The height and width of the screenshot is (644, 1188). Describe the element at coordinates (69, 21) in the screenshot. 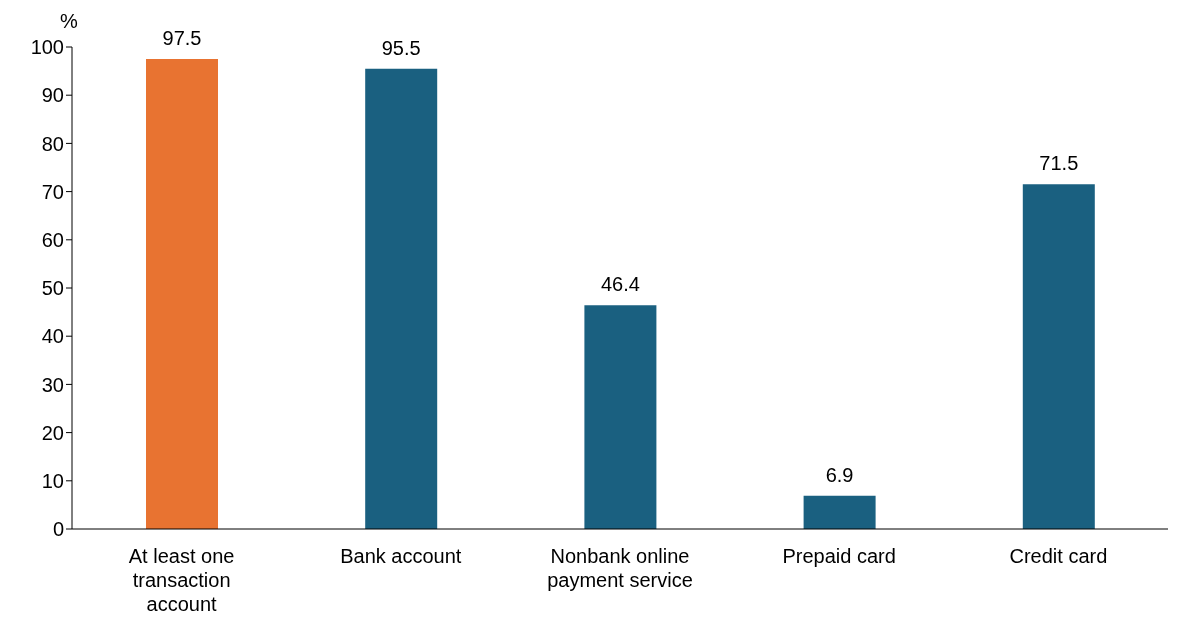

I see `y-axis-title: %` at that location.